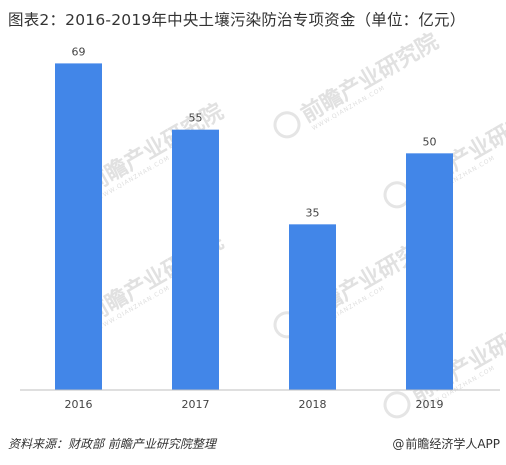  Describe the element at coordinates (196, 118) in the screenshot. I see `data-label-2017: 55` at that location.